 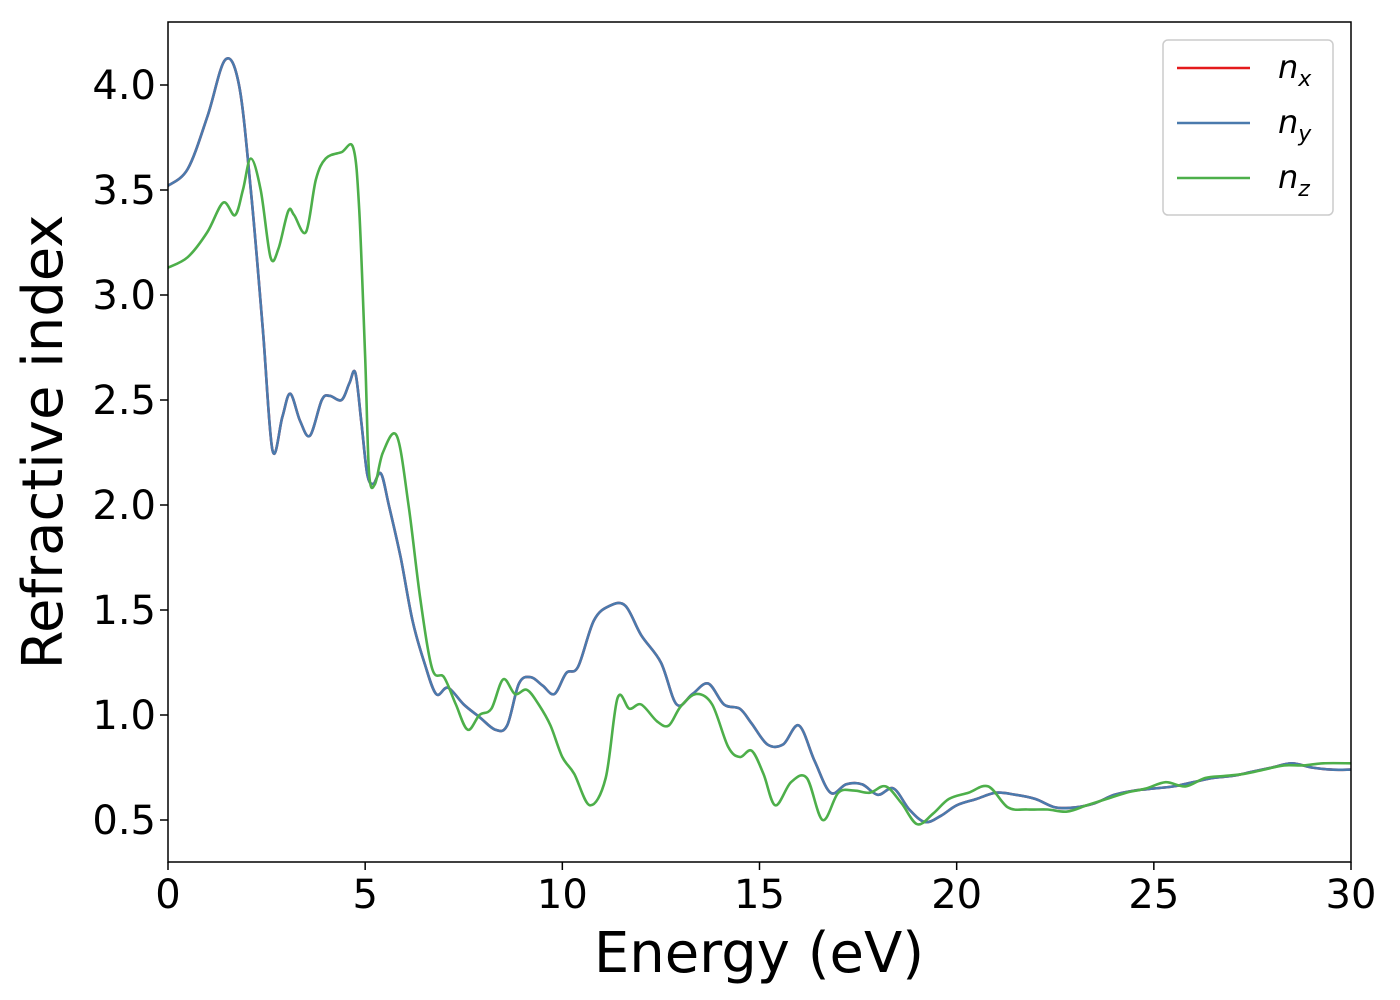 What do you see at coordinates (124, 611) in the screenshot?
I see `y-tick-label: 1.5` at bounding box center [124, 611].